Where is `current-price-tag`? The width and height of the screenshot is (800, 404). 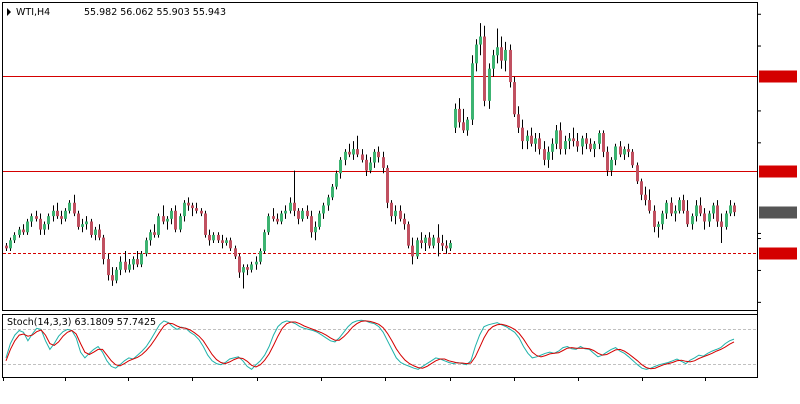 current-price-tag is located at coordinates (778, 212).